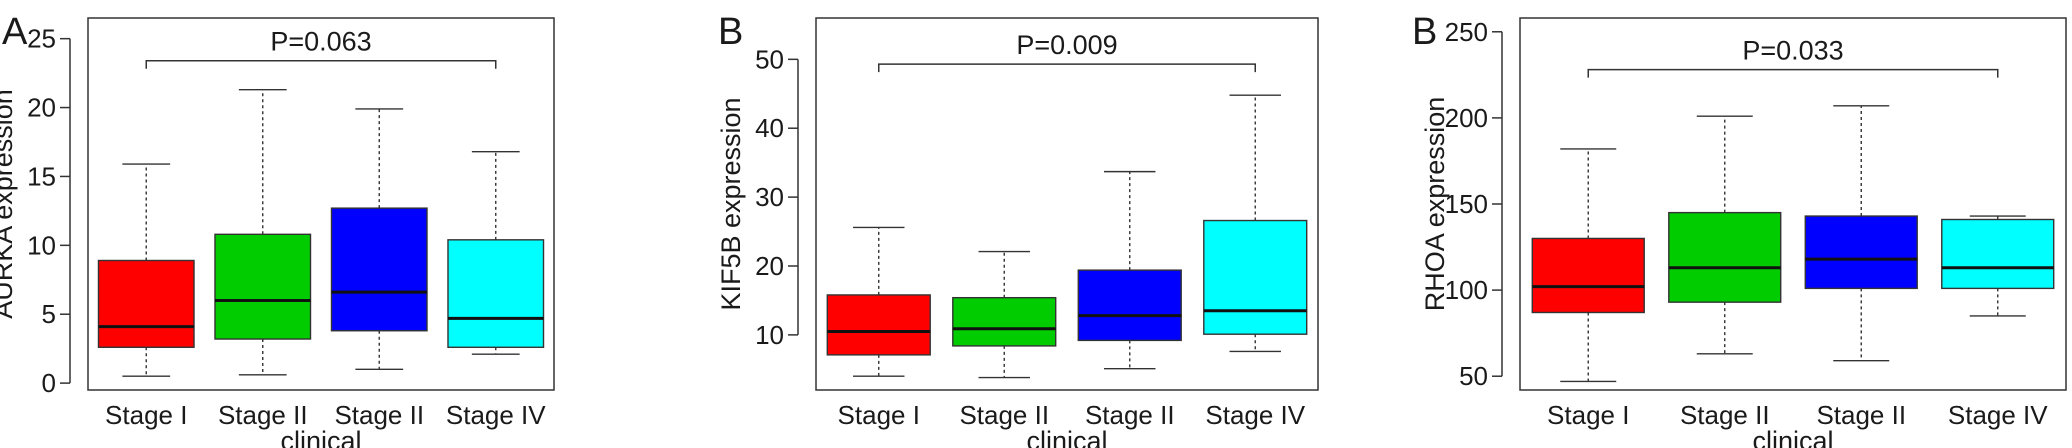 This screenshot has width=2072, height=448. Describe the element at coordinates (1466, 204) in the screenshot. I see `y-tick-label: 150` at that location.